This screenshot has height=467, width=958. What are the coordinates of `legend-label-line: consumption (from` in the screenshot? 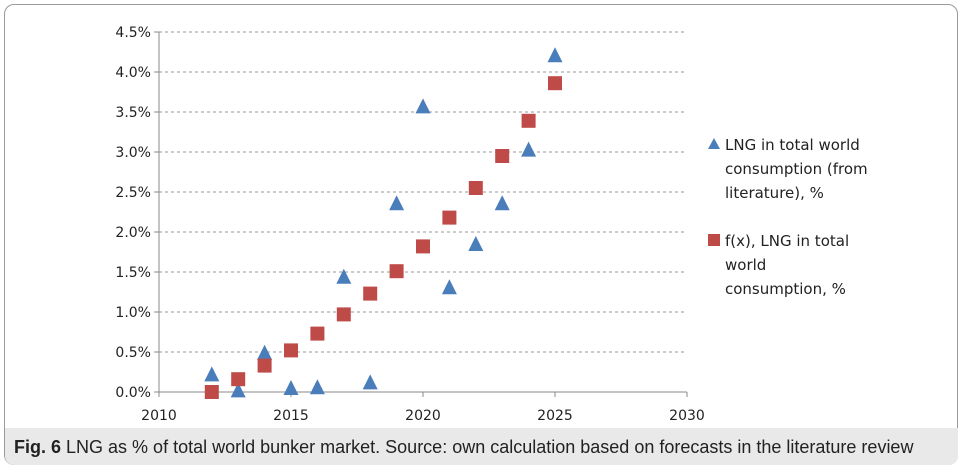 It's located at (796, 169).